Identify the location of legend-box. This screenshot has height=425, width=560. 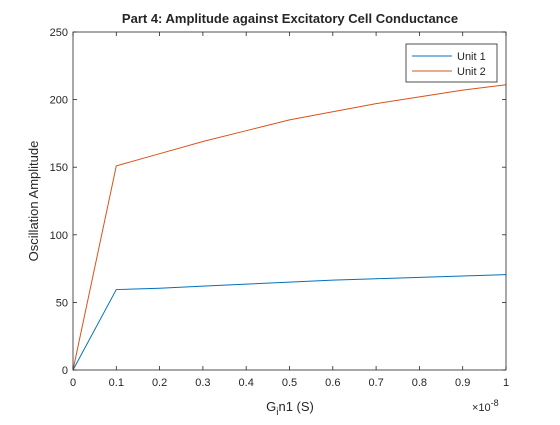
(451, 63).